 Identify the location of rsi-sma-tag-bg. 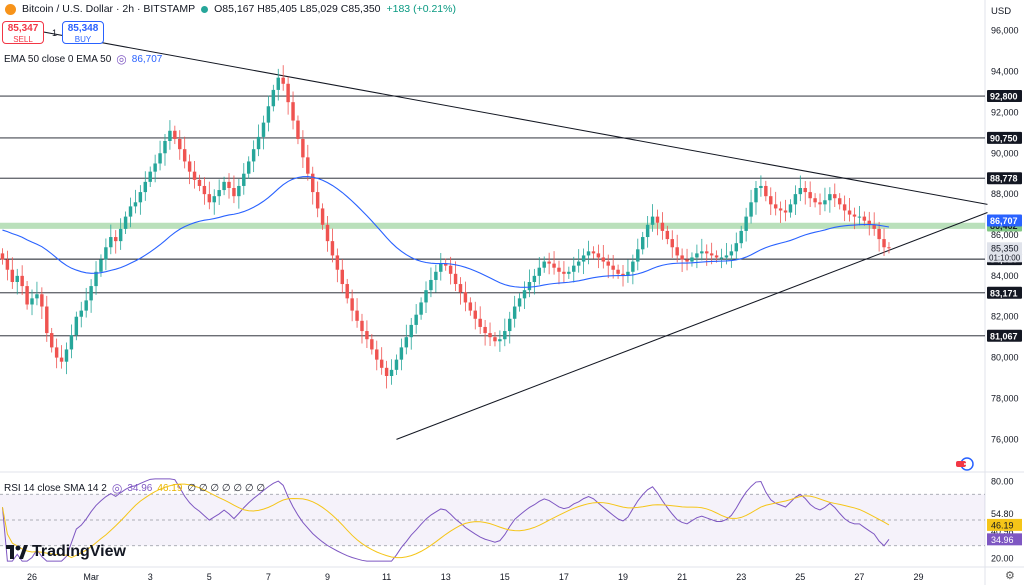
(1004, 524).